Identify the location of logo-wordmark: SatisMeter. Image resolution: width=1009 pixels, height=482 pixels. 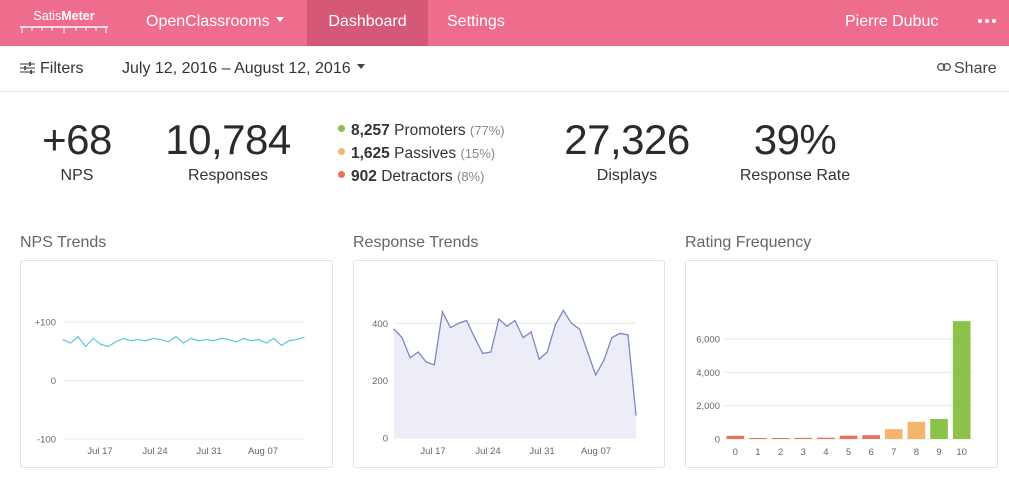
(64, 16).